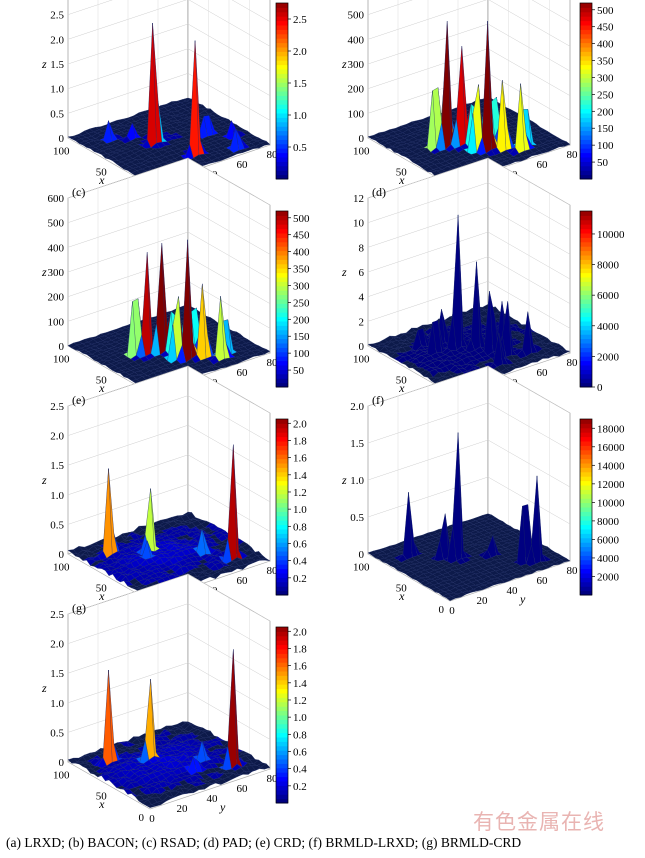  Describe the element at coordinates (300, 84) in the screenshot. I see `colorbar-tick-label: 1.5` at that location.